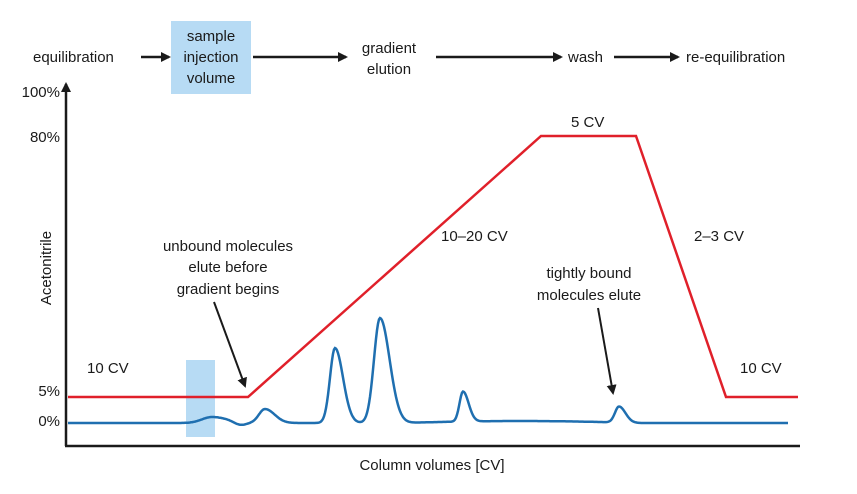 This screenshot has width=857, height=494. I want to click on injection-band, so click(200, 398).